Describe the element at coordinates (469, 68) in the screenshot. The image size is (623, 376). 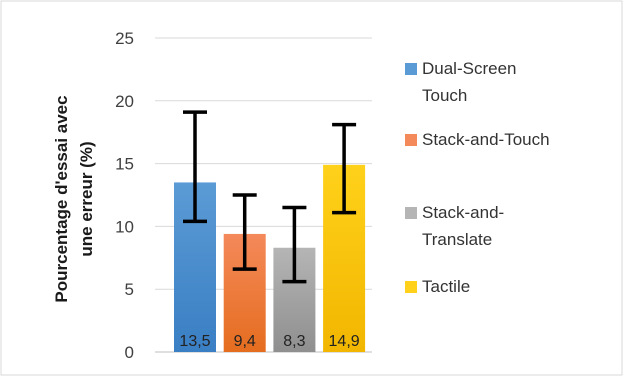
I see `legend-label: Dual-Screen` at that location.